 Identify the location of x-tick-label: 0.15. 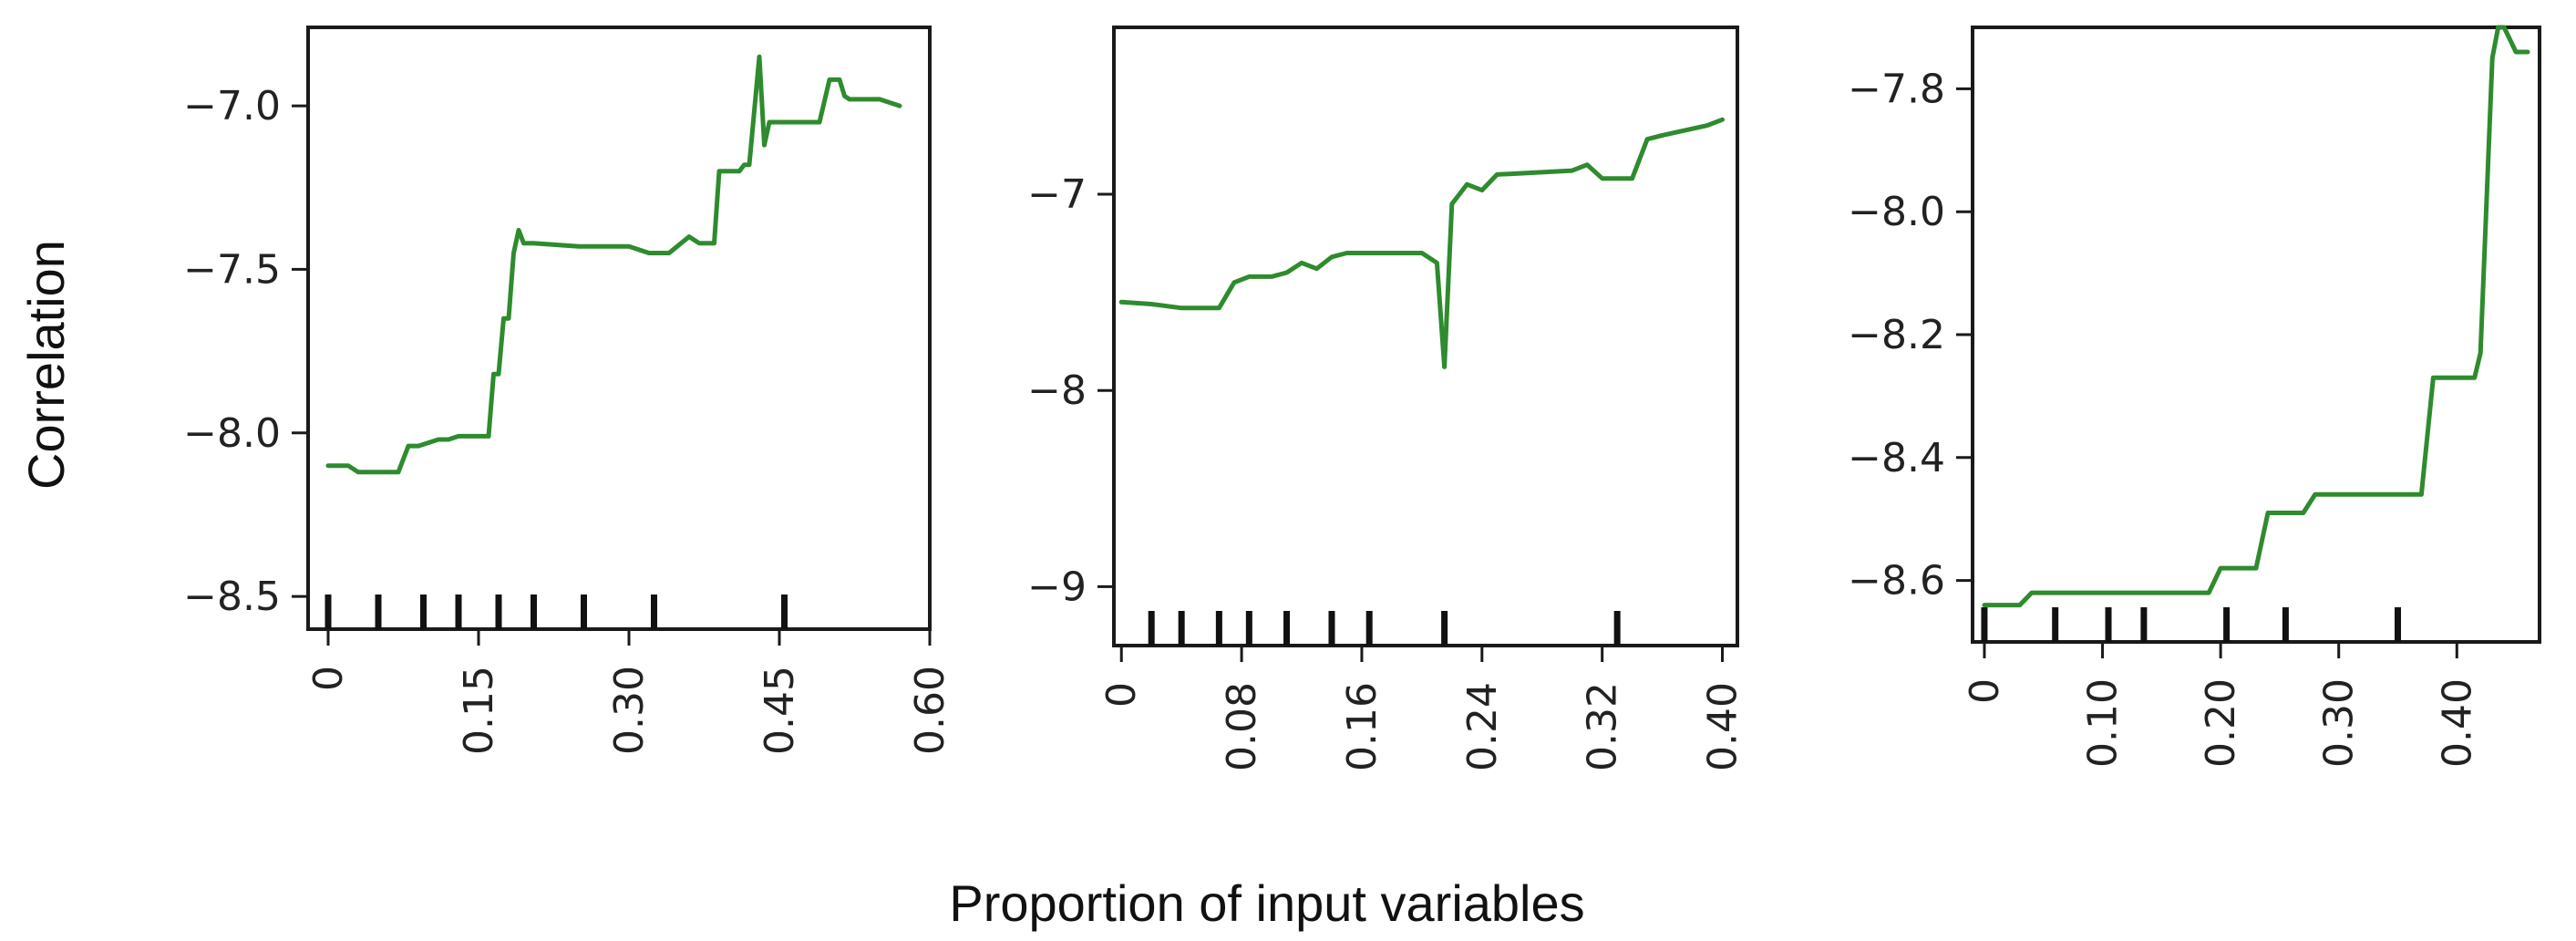
(479, 710).